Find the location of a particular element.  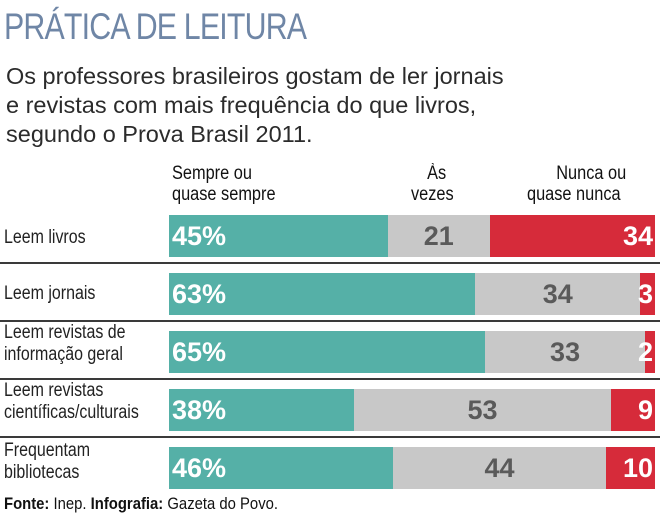

data-label: 3 is located at coordinates (645, 294).